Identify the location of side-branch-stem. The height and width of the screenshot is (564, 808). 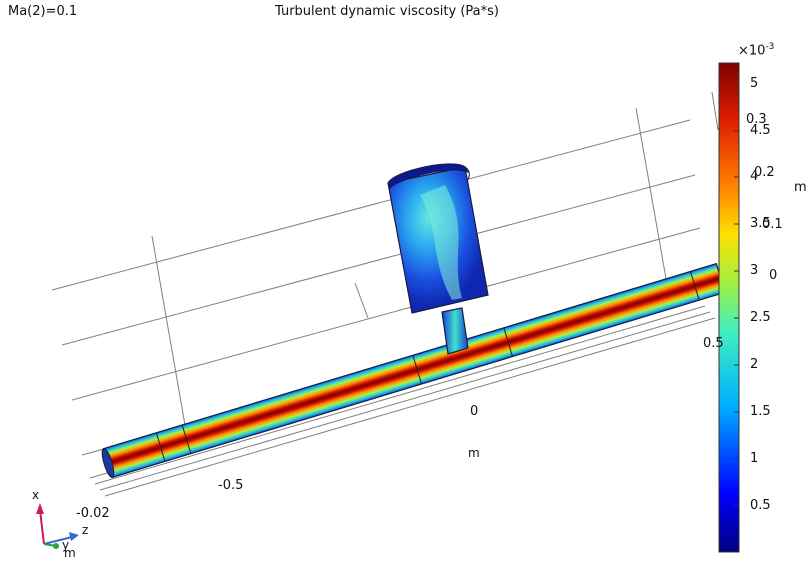
(455, 331).